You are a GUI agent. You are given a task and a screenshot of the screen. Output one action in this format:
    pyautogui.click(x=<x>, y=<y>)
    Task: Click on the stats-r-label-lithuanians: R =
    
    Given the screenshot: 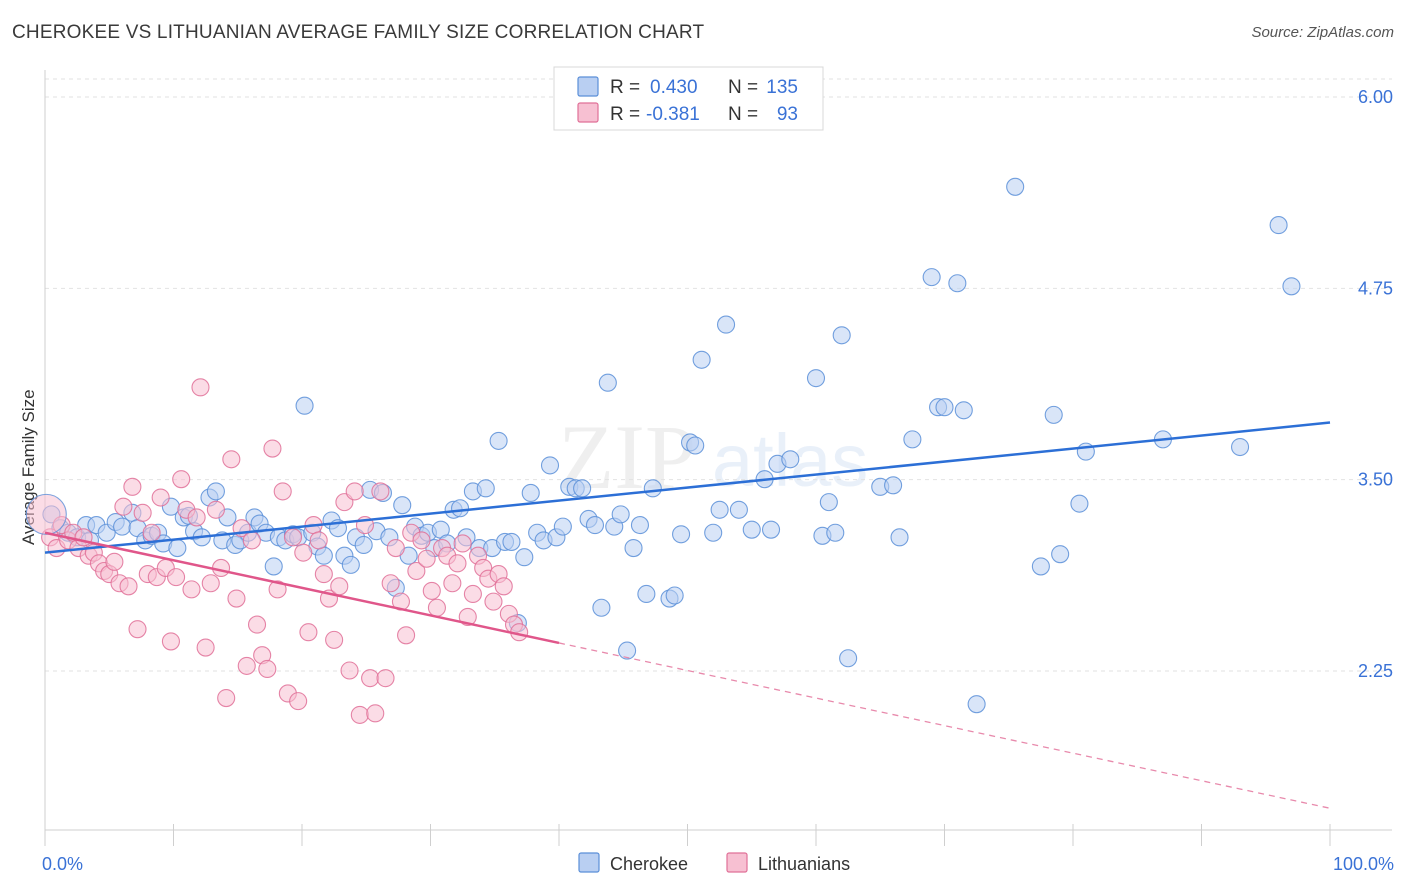 What is the action you would take?
    pyautogui.click(x=625, y=114)
    